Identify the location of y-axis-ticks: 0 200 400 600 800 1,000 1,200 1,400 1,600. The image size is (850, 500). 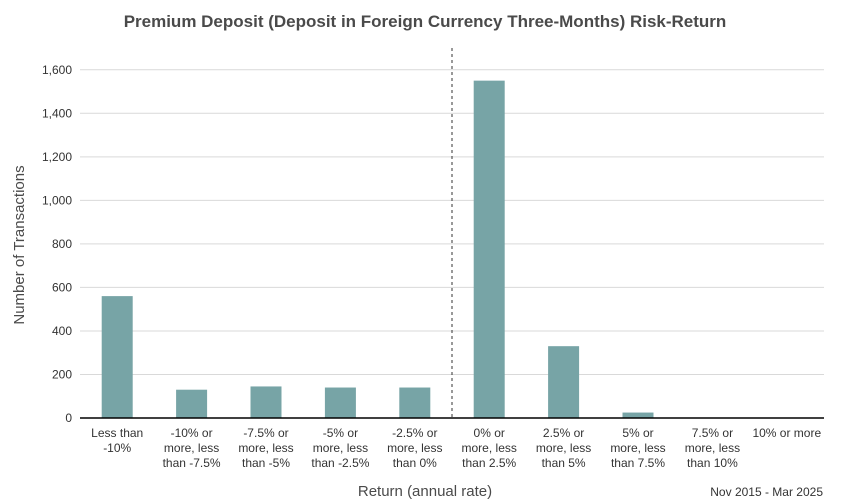
(57, 244).